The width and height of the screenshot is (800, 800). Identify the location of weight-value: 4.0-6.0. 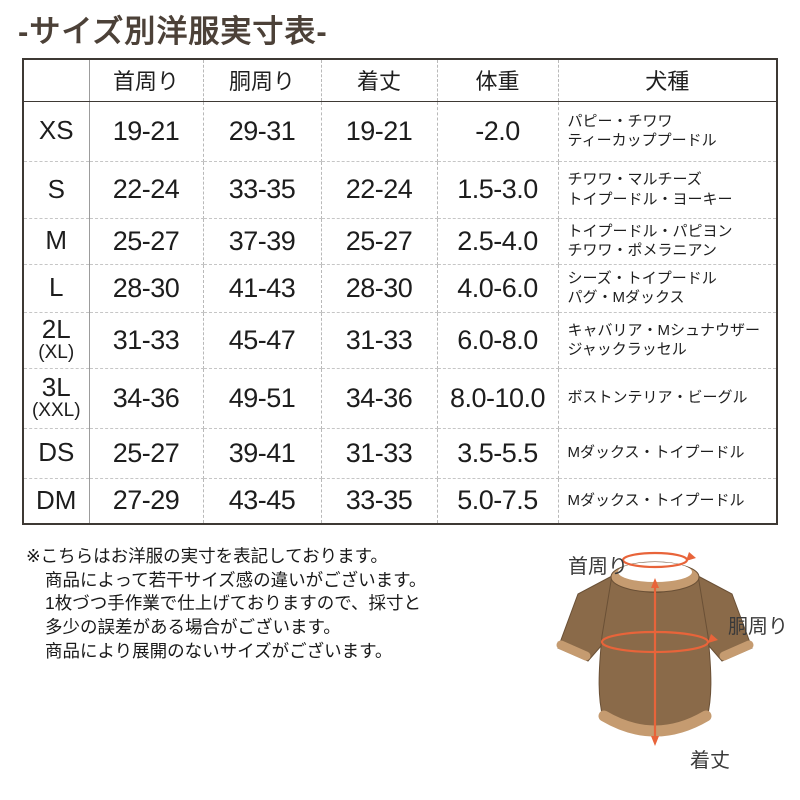
(498, 288).